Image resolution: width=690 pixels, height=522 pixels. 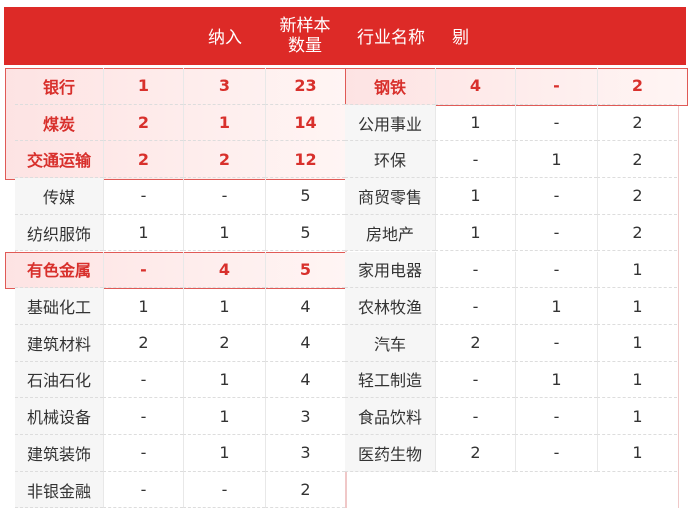 I want to click on industry-name-cell: 石油石化, so click(x=59, y=380).